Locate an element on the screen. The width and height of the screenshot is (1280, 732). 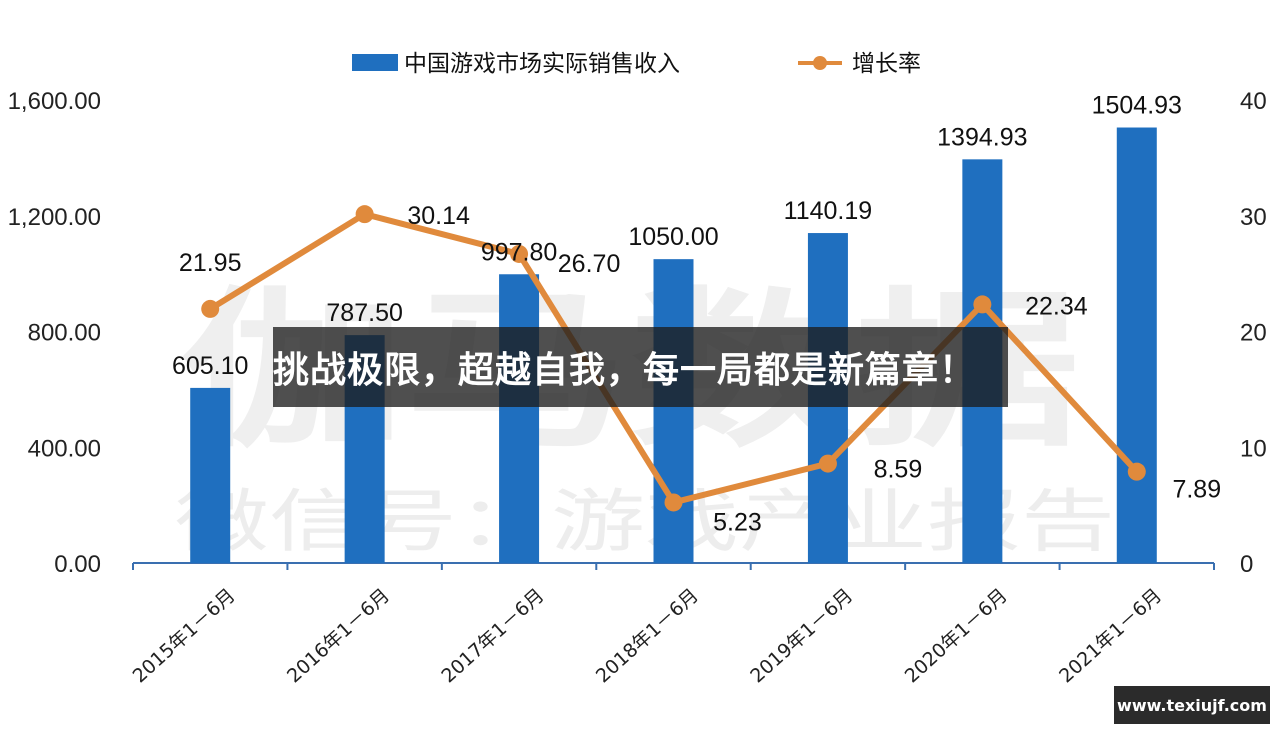
promo-banner-text: 挑战极限，超越自我，每一局都是新篇章！ is located at coordinates (625, 370).